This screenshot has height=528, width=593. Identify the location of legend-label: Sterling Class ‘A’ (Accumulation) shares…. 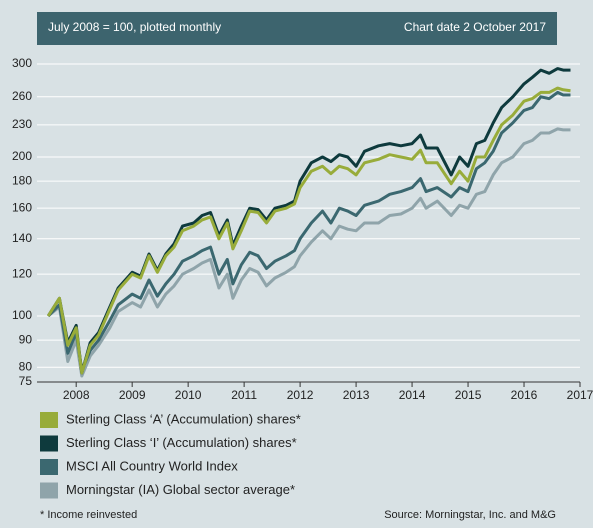
(183, 418).